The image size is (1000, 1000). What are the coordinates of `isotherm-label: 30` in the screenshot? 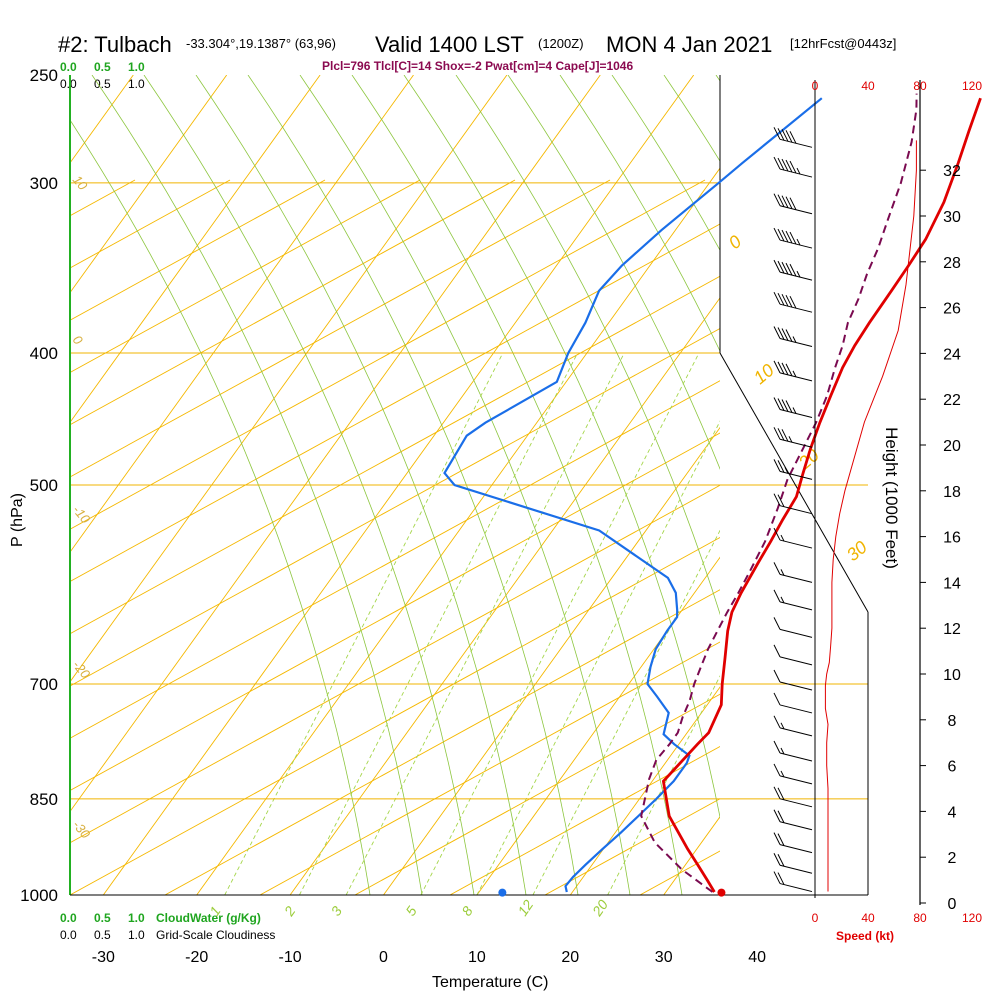 It's located at (857, 551).